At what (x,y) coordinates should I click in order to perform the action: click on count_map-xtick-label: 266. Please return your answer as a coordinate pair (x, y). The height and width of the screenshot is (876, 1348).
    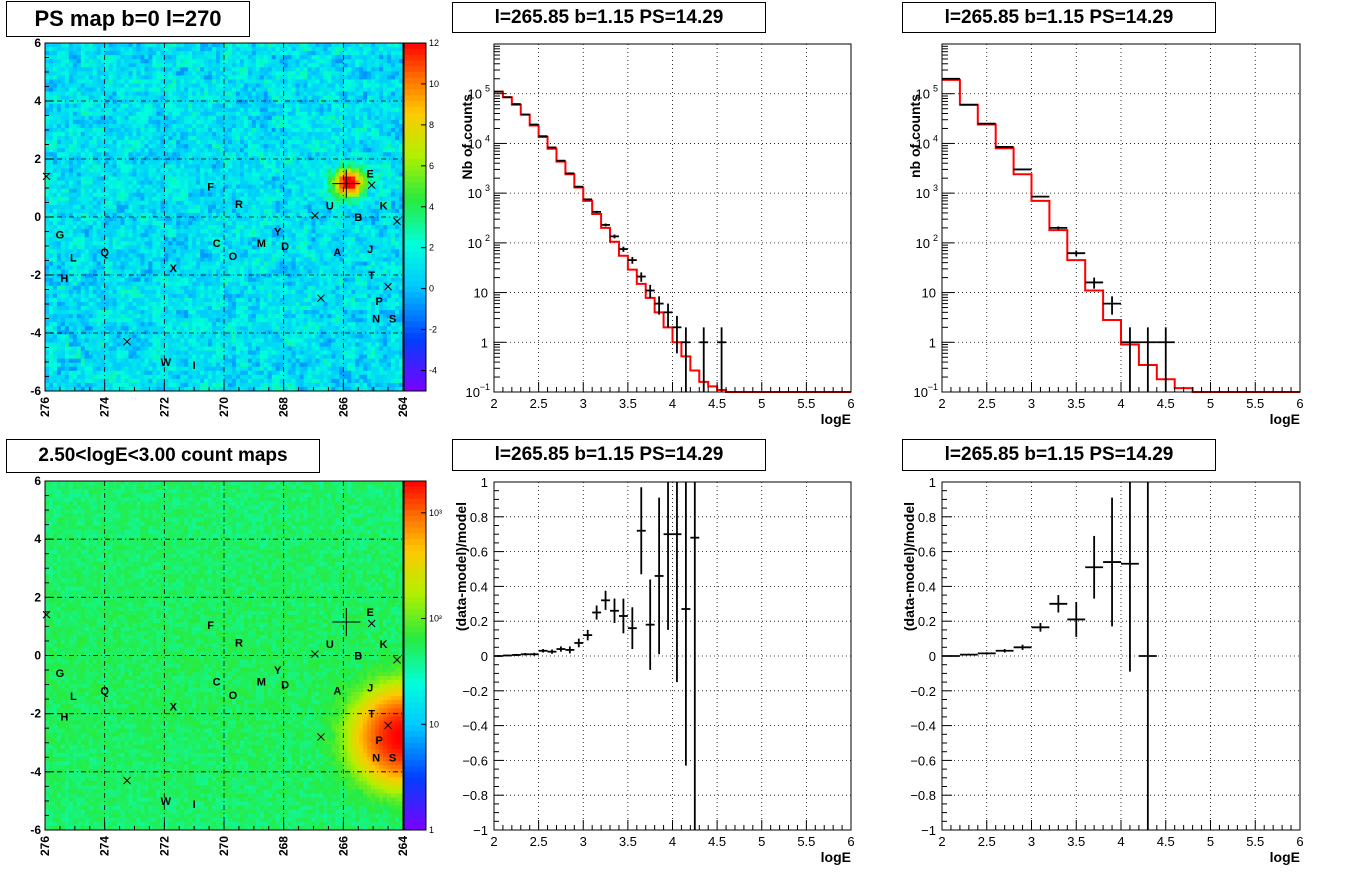
    Looking at the image, I should click on (343, 846).